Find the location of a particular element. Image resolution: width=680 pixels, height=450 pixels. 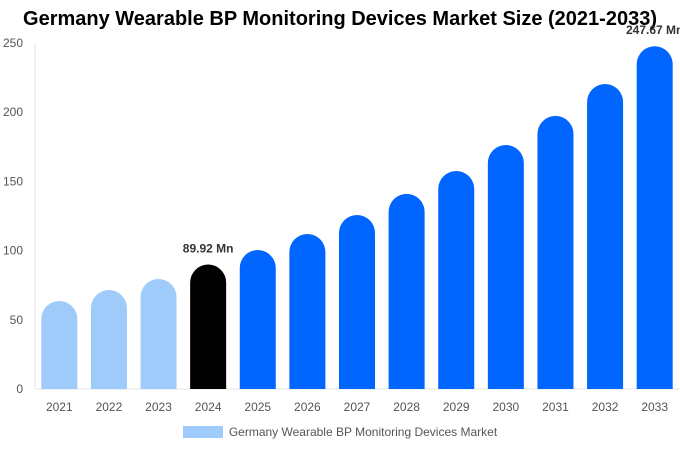

bar-2025 is located at coordinates (257, 319).